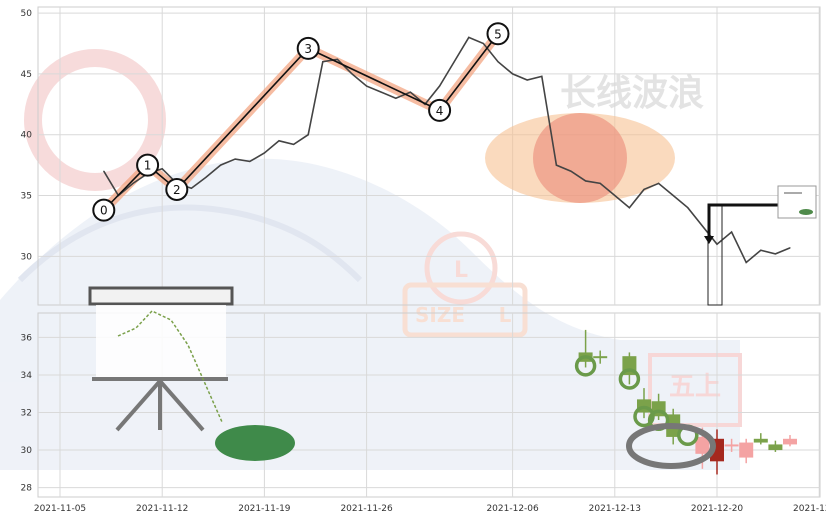 This screenshot has width=826, height=520. I want to click on badge-letter: L, so click(461, 270).